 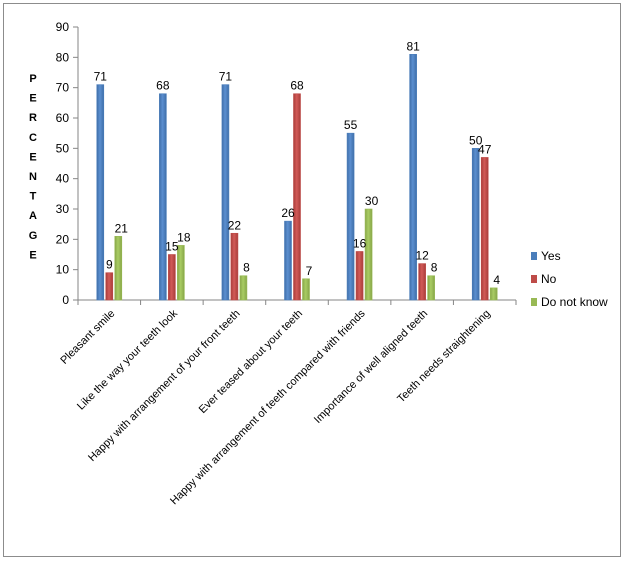 What do you see at coordinates (184, 237) in the screenshot?
I see `data-label: 18` at bounding box center [184, 237].